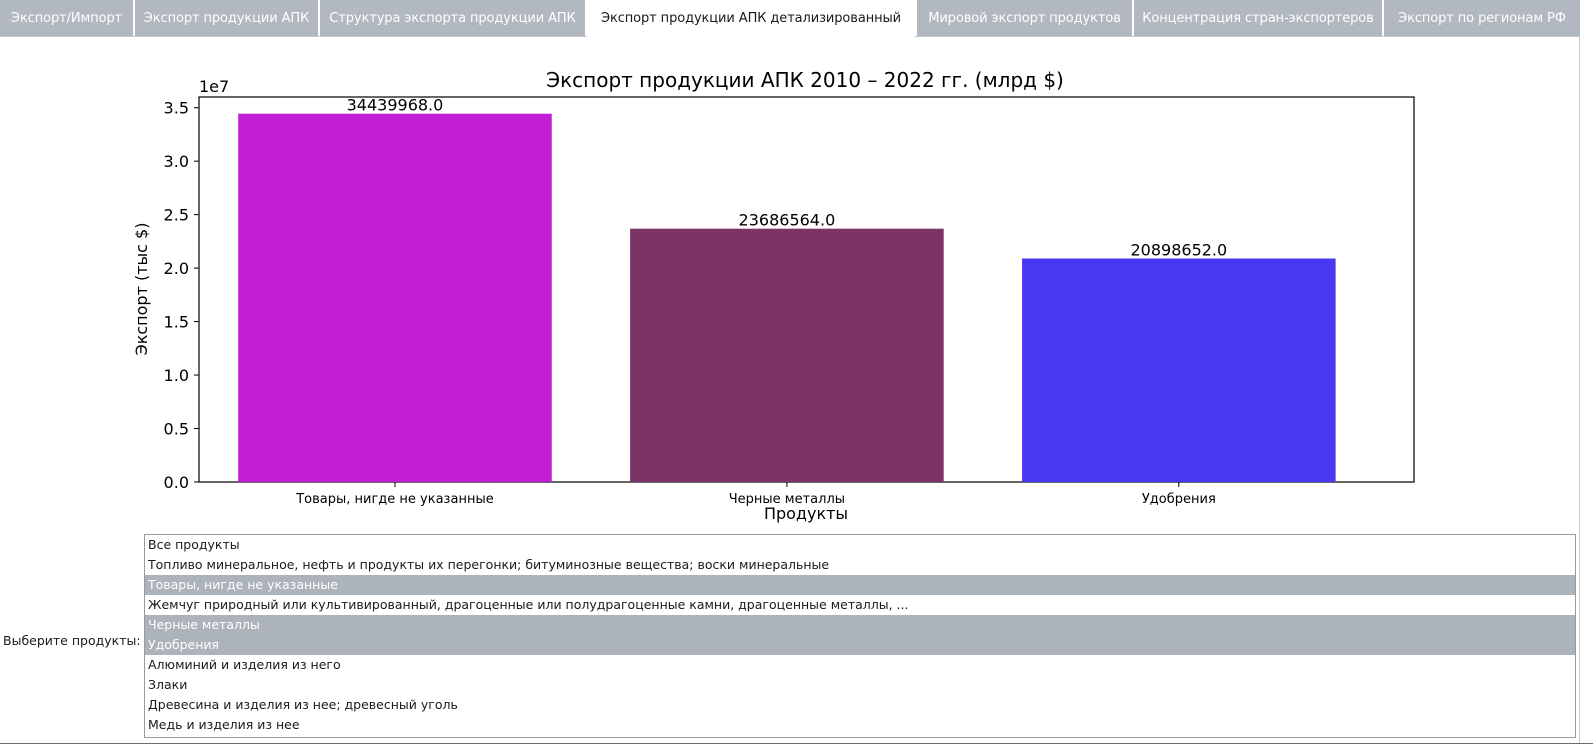  Describe the element at coordinates (176, 215) in the screenshot. I see `y-tick-label: 2.5` at that location.